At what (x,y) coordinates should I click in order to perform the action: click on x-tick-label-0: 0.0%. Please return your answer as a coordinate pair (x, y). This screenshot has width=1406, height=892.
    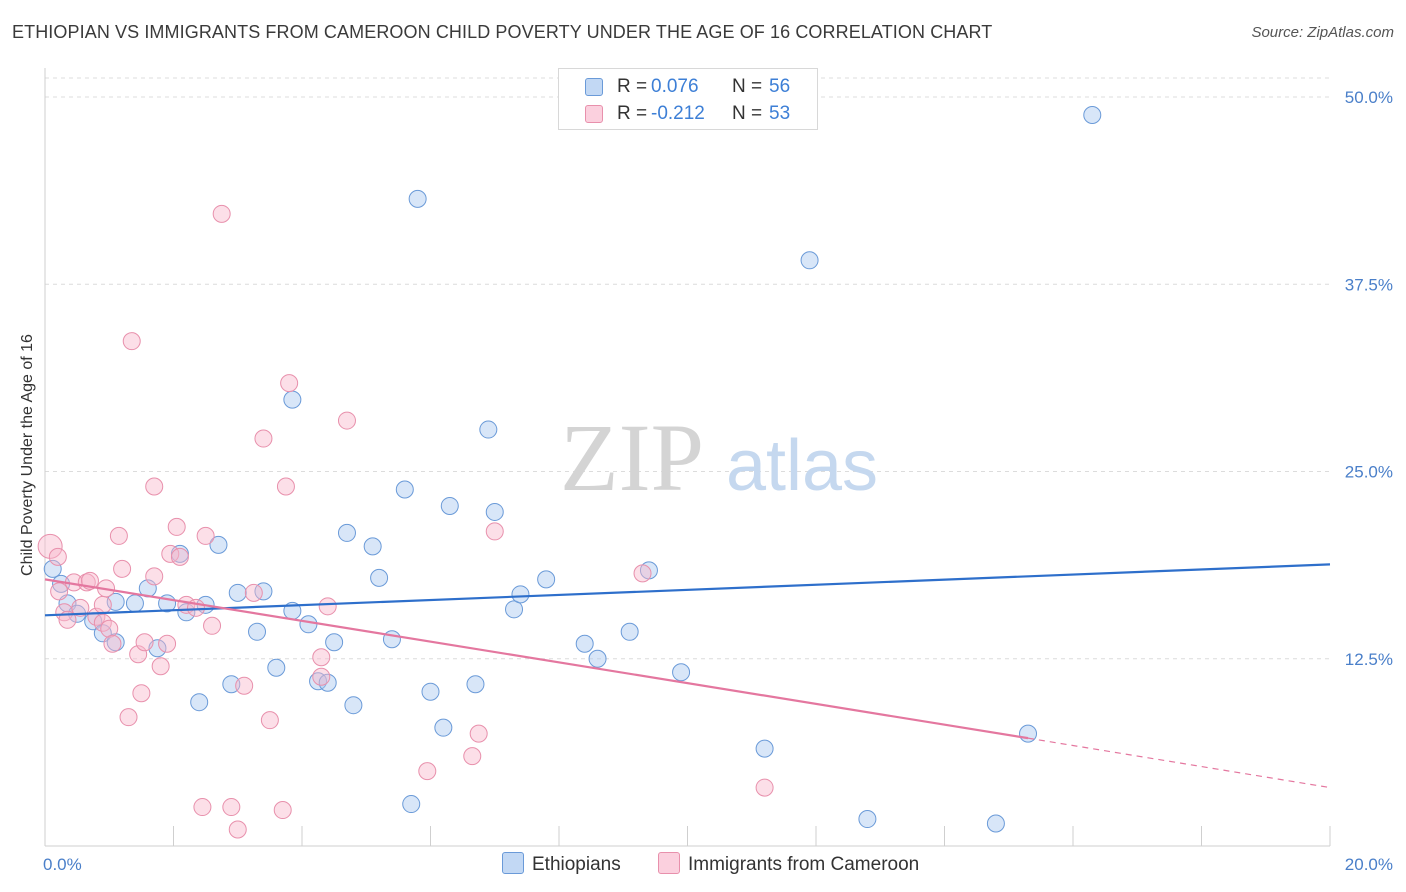
    Looking at the image, I should click on (62, 864).